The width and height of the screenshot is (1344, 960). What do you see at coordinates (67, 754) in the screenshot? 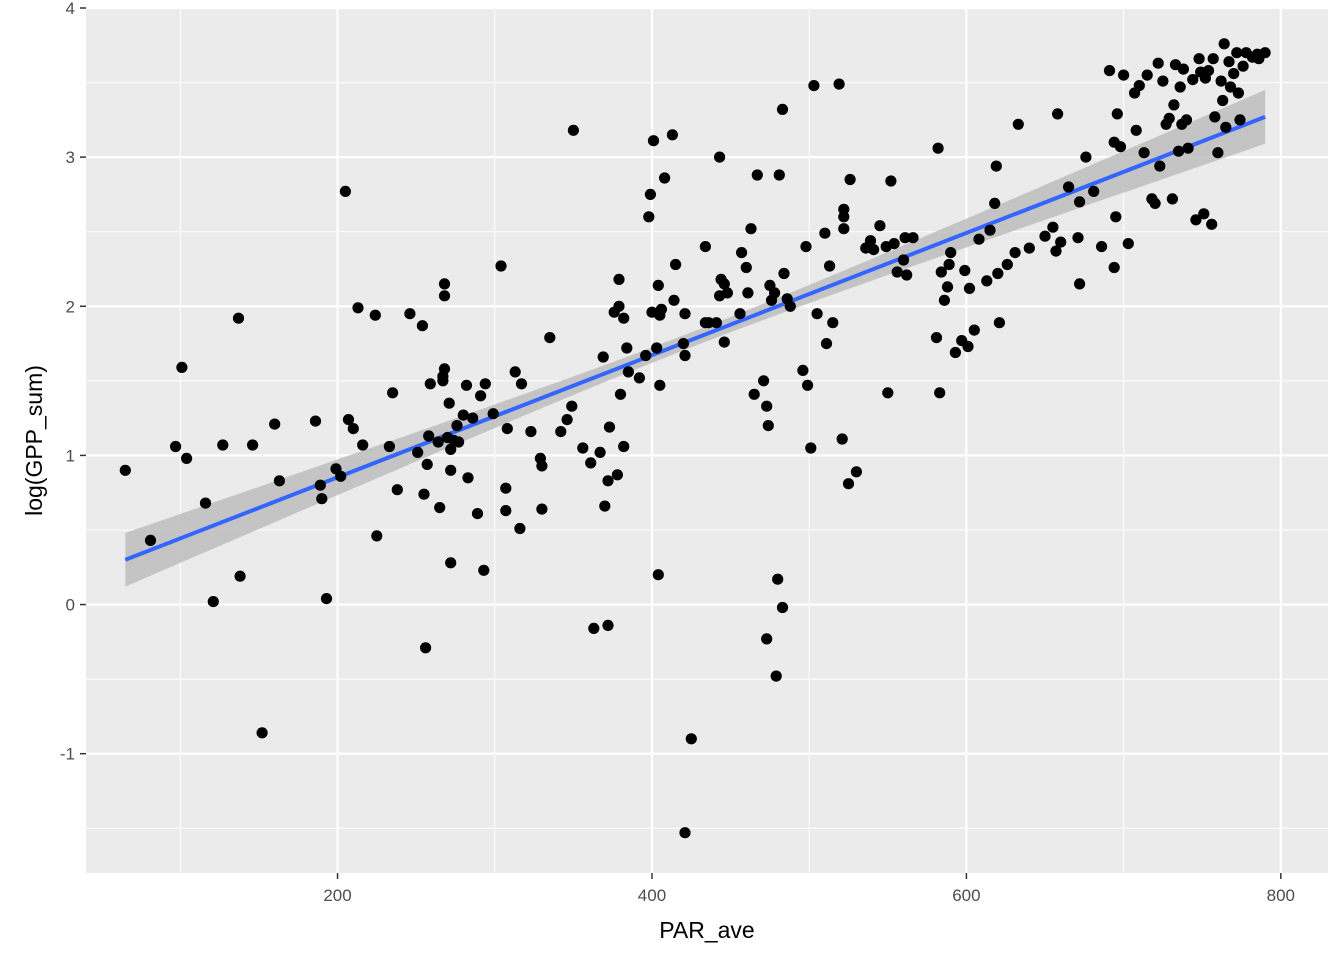
I see `y-tick-label: -1` at bounding box center [67, 754].